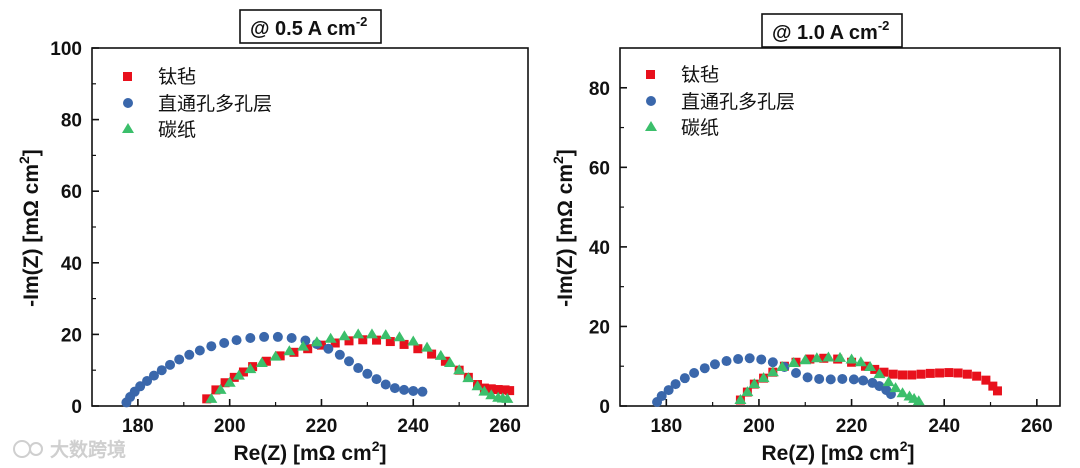 The width and height of the screenshot is (1080, 468). I want to click on y-tick-label: 0, so click(76, 407).